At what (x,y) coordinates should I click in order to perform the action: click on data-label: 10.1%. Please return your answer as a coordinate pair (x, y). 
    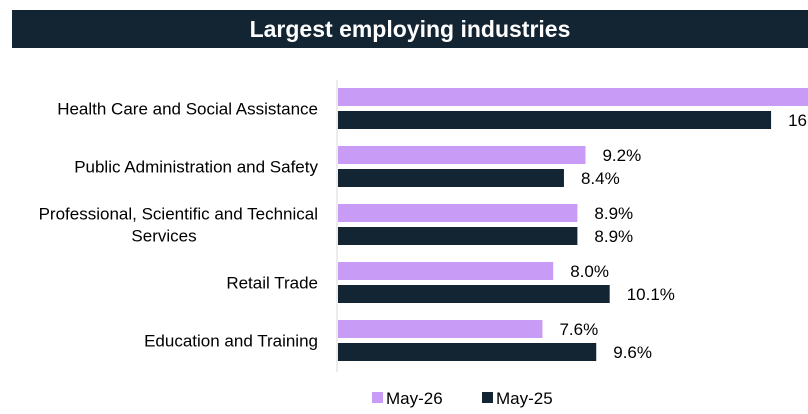
    Looking at the image, I should click on (651, 294).